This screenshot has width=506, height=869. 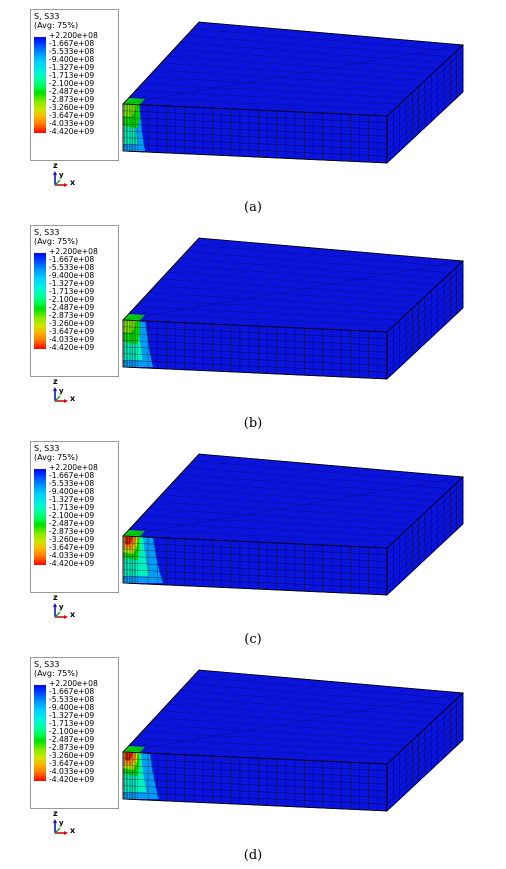 I want to click on panel-caption: (b), so click(x=253, y=423).